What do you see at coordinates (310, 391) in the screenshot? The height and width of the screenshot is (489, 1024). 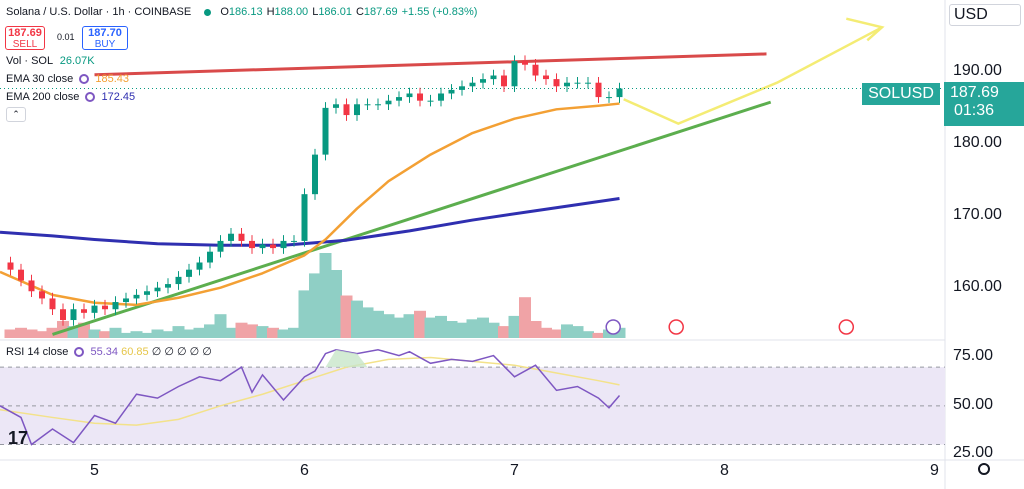 I see `rsi-ma-line` at bounding box center [310, 391].